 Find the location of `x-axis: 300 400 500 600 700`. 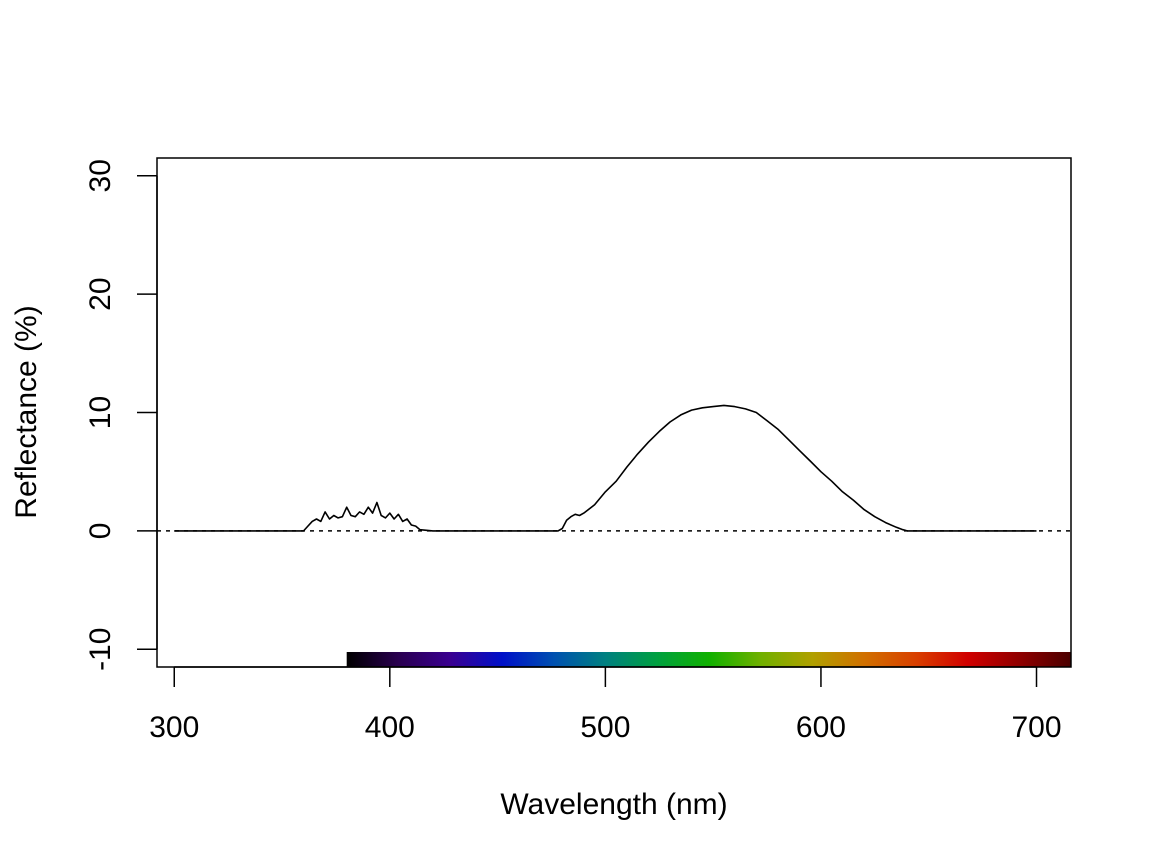

x-axis: 300 400 500 600 700 is located at coordinates (605, 705).